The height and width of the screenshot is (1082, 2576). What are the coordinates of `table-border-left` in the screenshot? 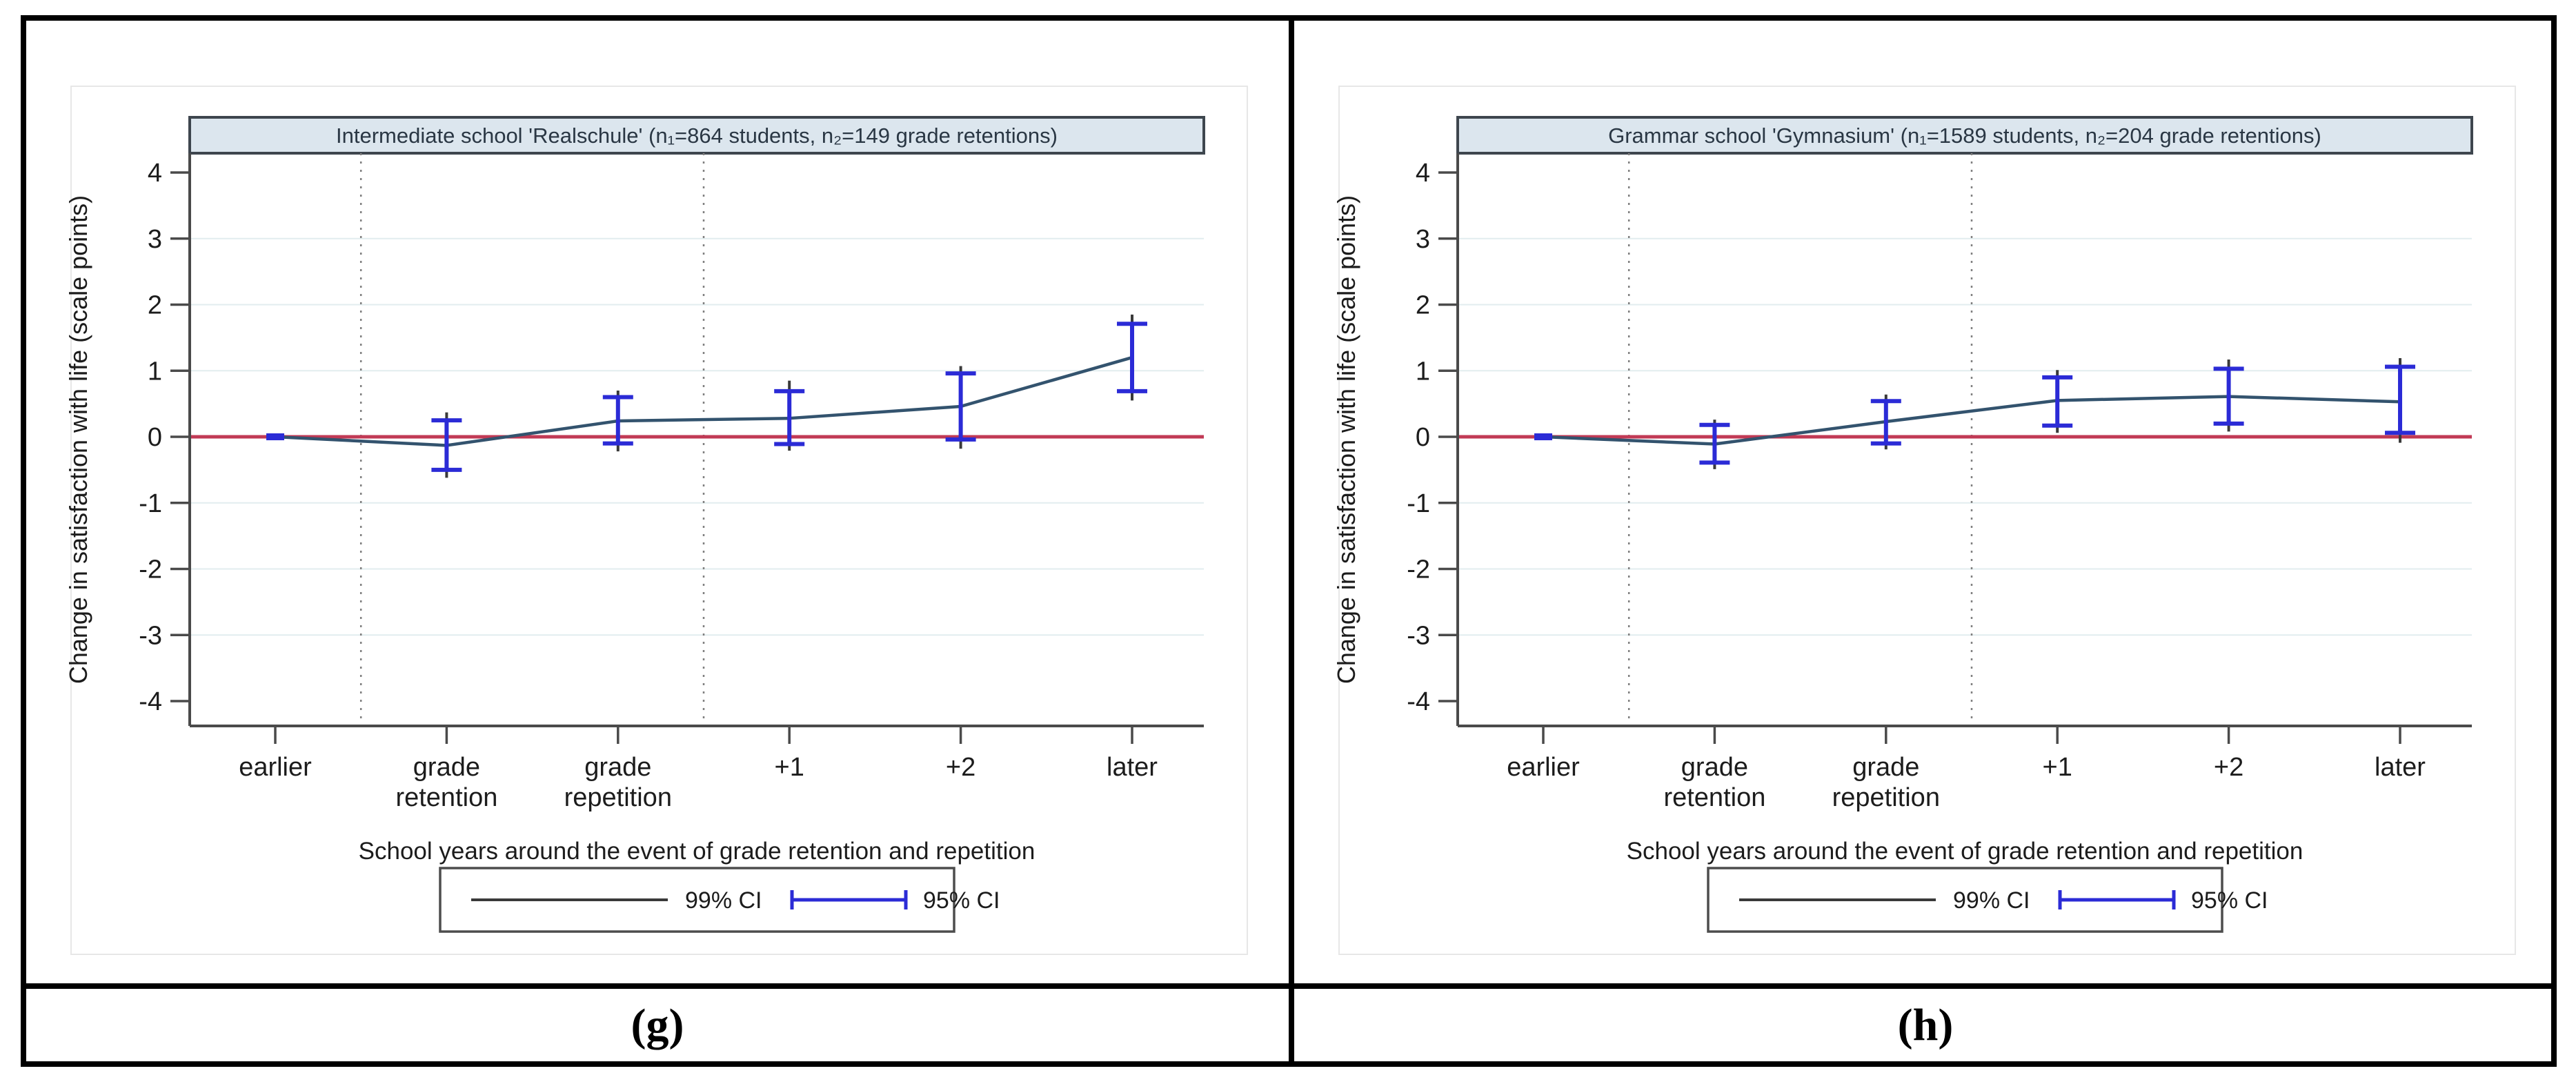 It's located at (23, 541).